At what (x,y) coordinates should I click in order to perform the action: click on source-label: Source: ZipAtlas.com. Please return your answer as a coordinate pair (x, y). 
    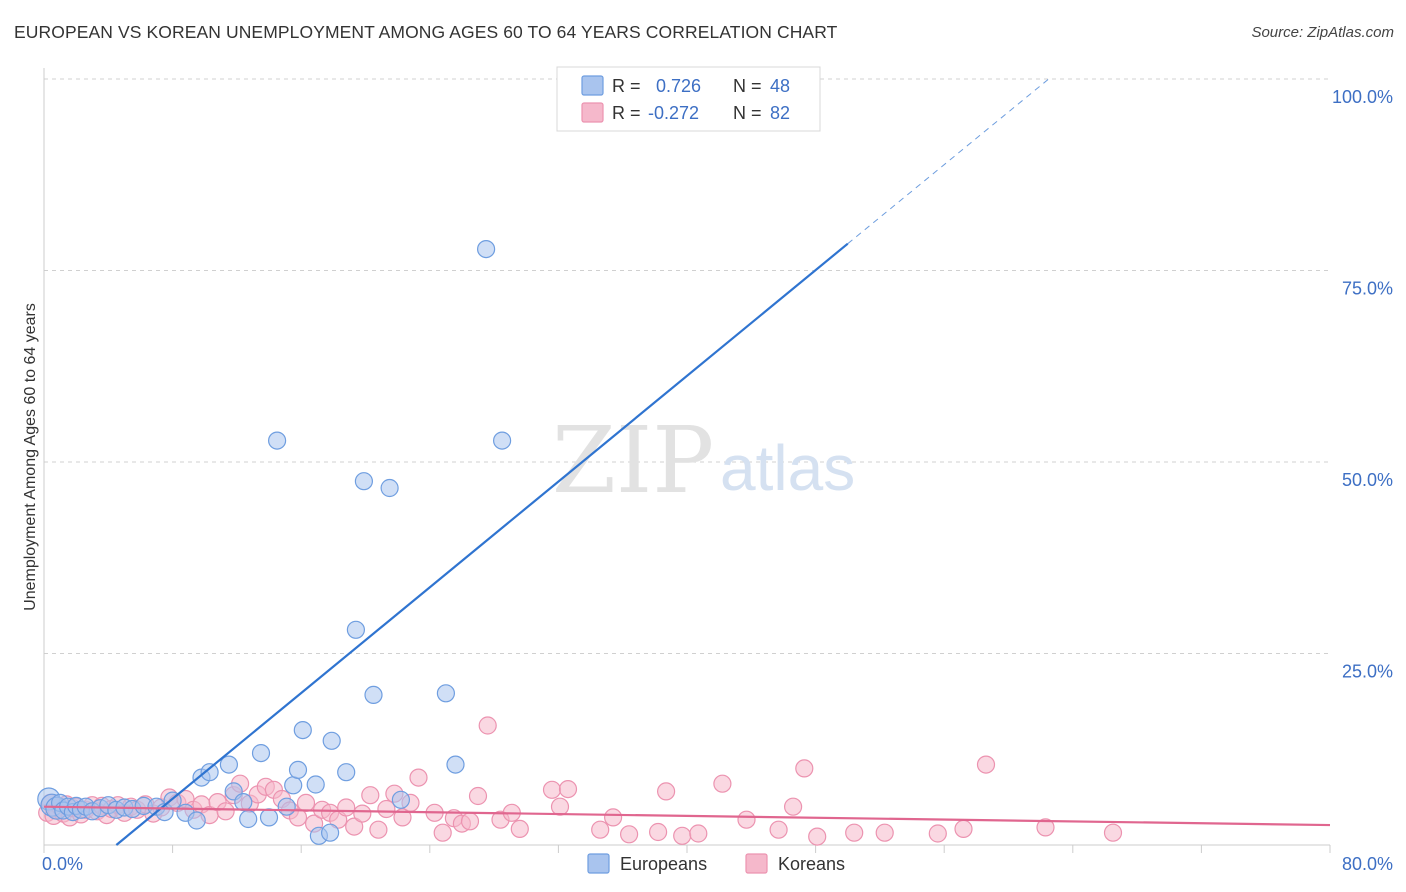
    Looking at the image, I should click on (1322, 32).